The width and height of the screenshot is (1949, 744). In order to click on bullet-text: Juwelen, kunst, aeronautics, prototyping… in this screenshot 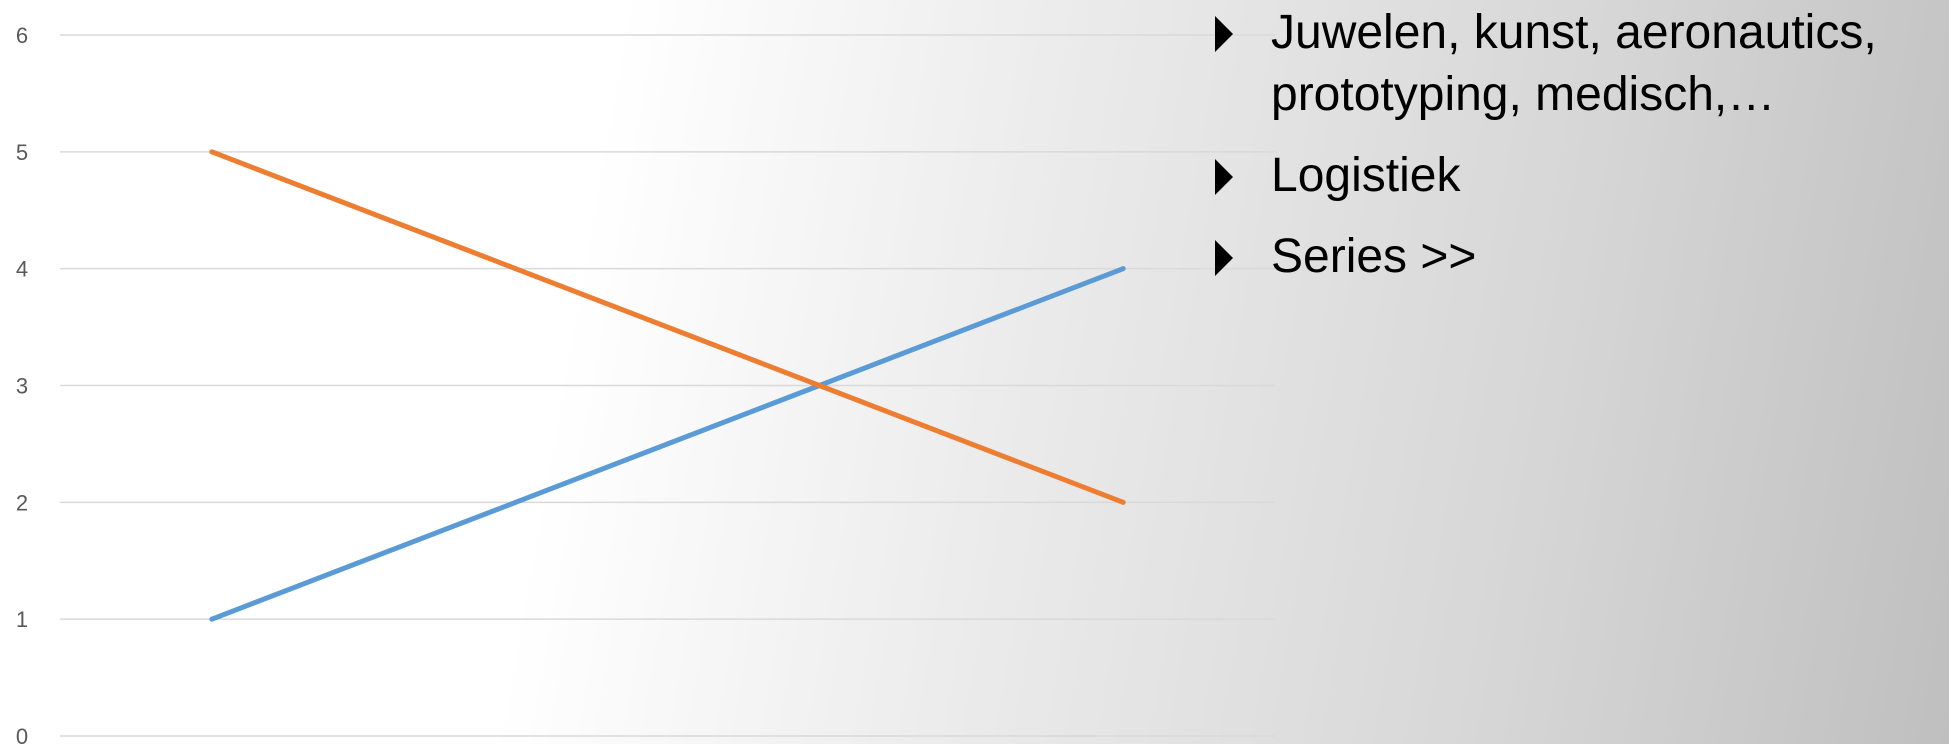, I will do `click(1574, 63)`.